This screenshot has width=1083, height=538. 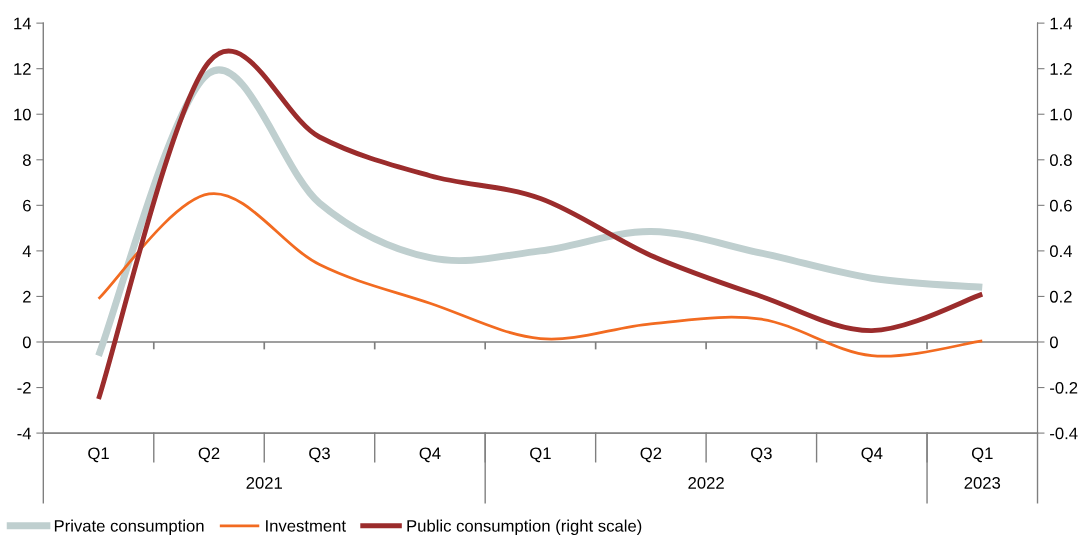 I want to click on y-tick-label: 2, so click(x=27, y=296).